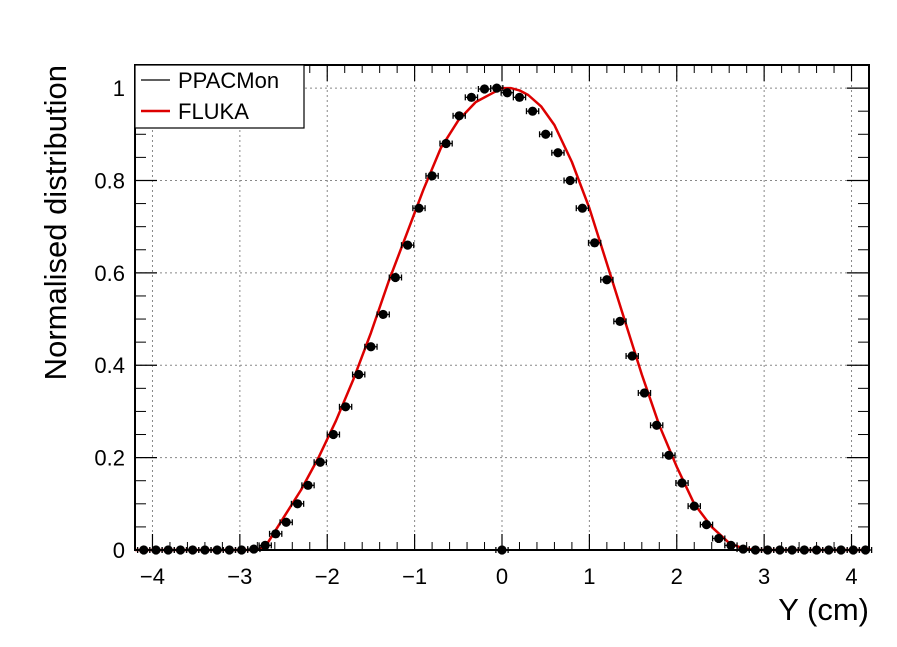 This screenshot has height=647, width=897. Describe the element at coordinates (152, 576) in the screenshot. I see `x-tick-label-0: −4` at that location.